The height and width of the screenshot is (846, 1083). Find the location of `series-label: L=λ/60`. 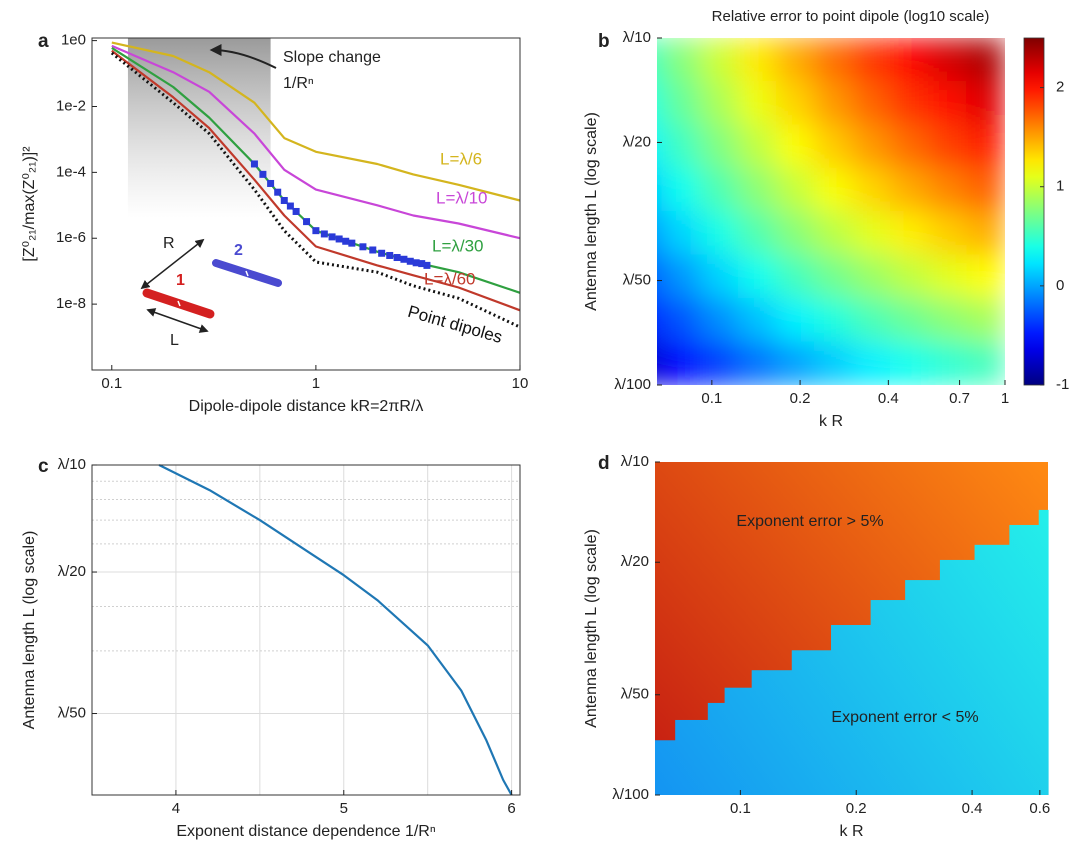

series-label: L=λ/60 is located at coordinates (450, 278).